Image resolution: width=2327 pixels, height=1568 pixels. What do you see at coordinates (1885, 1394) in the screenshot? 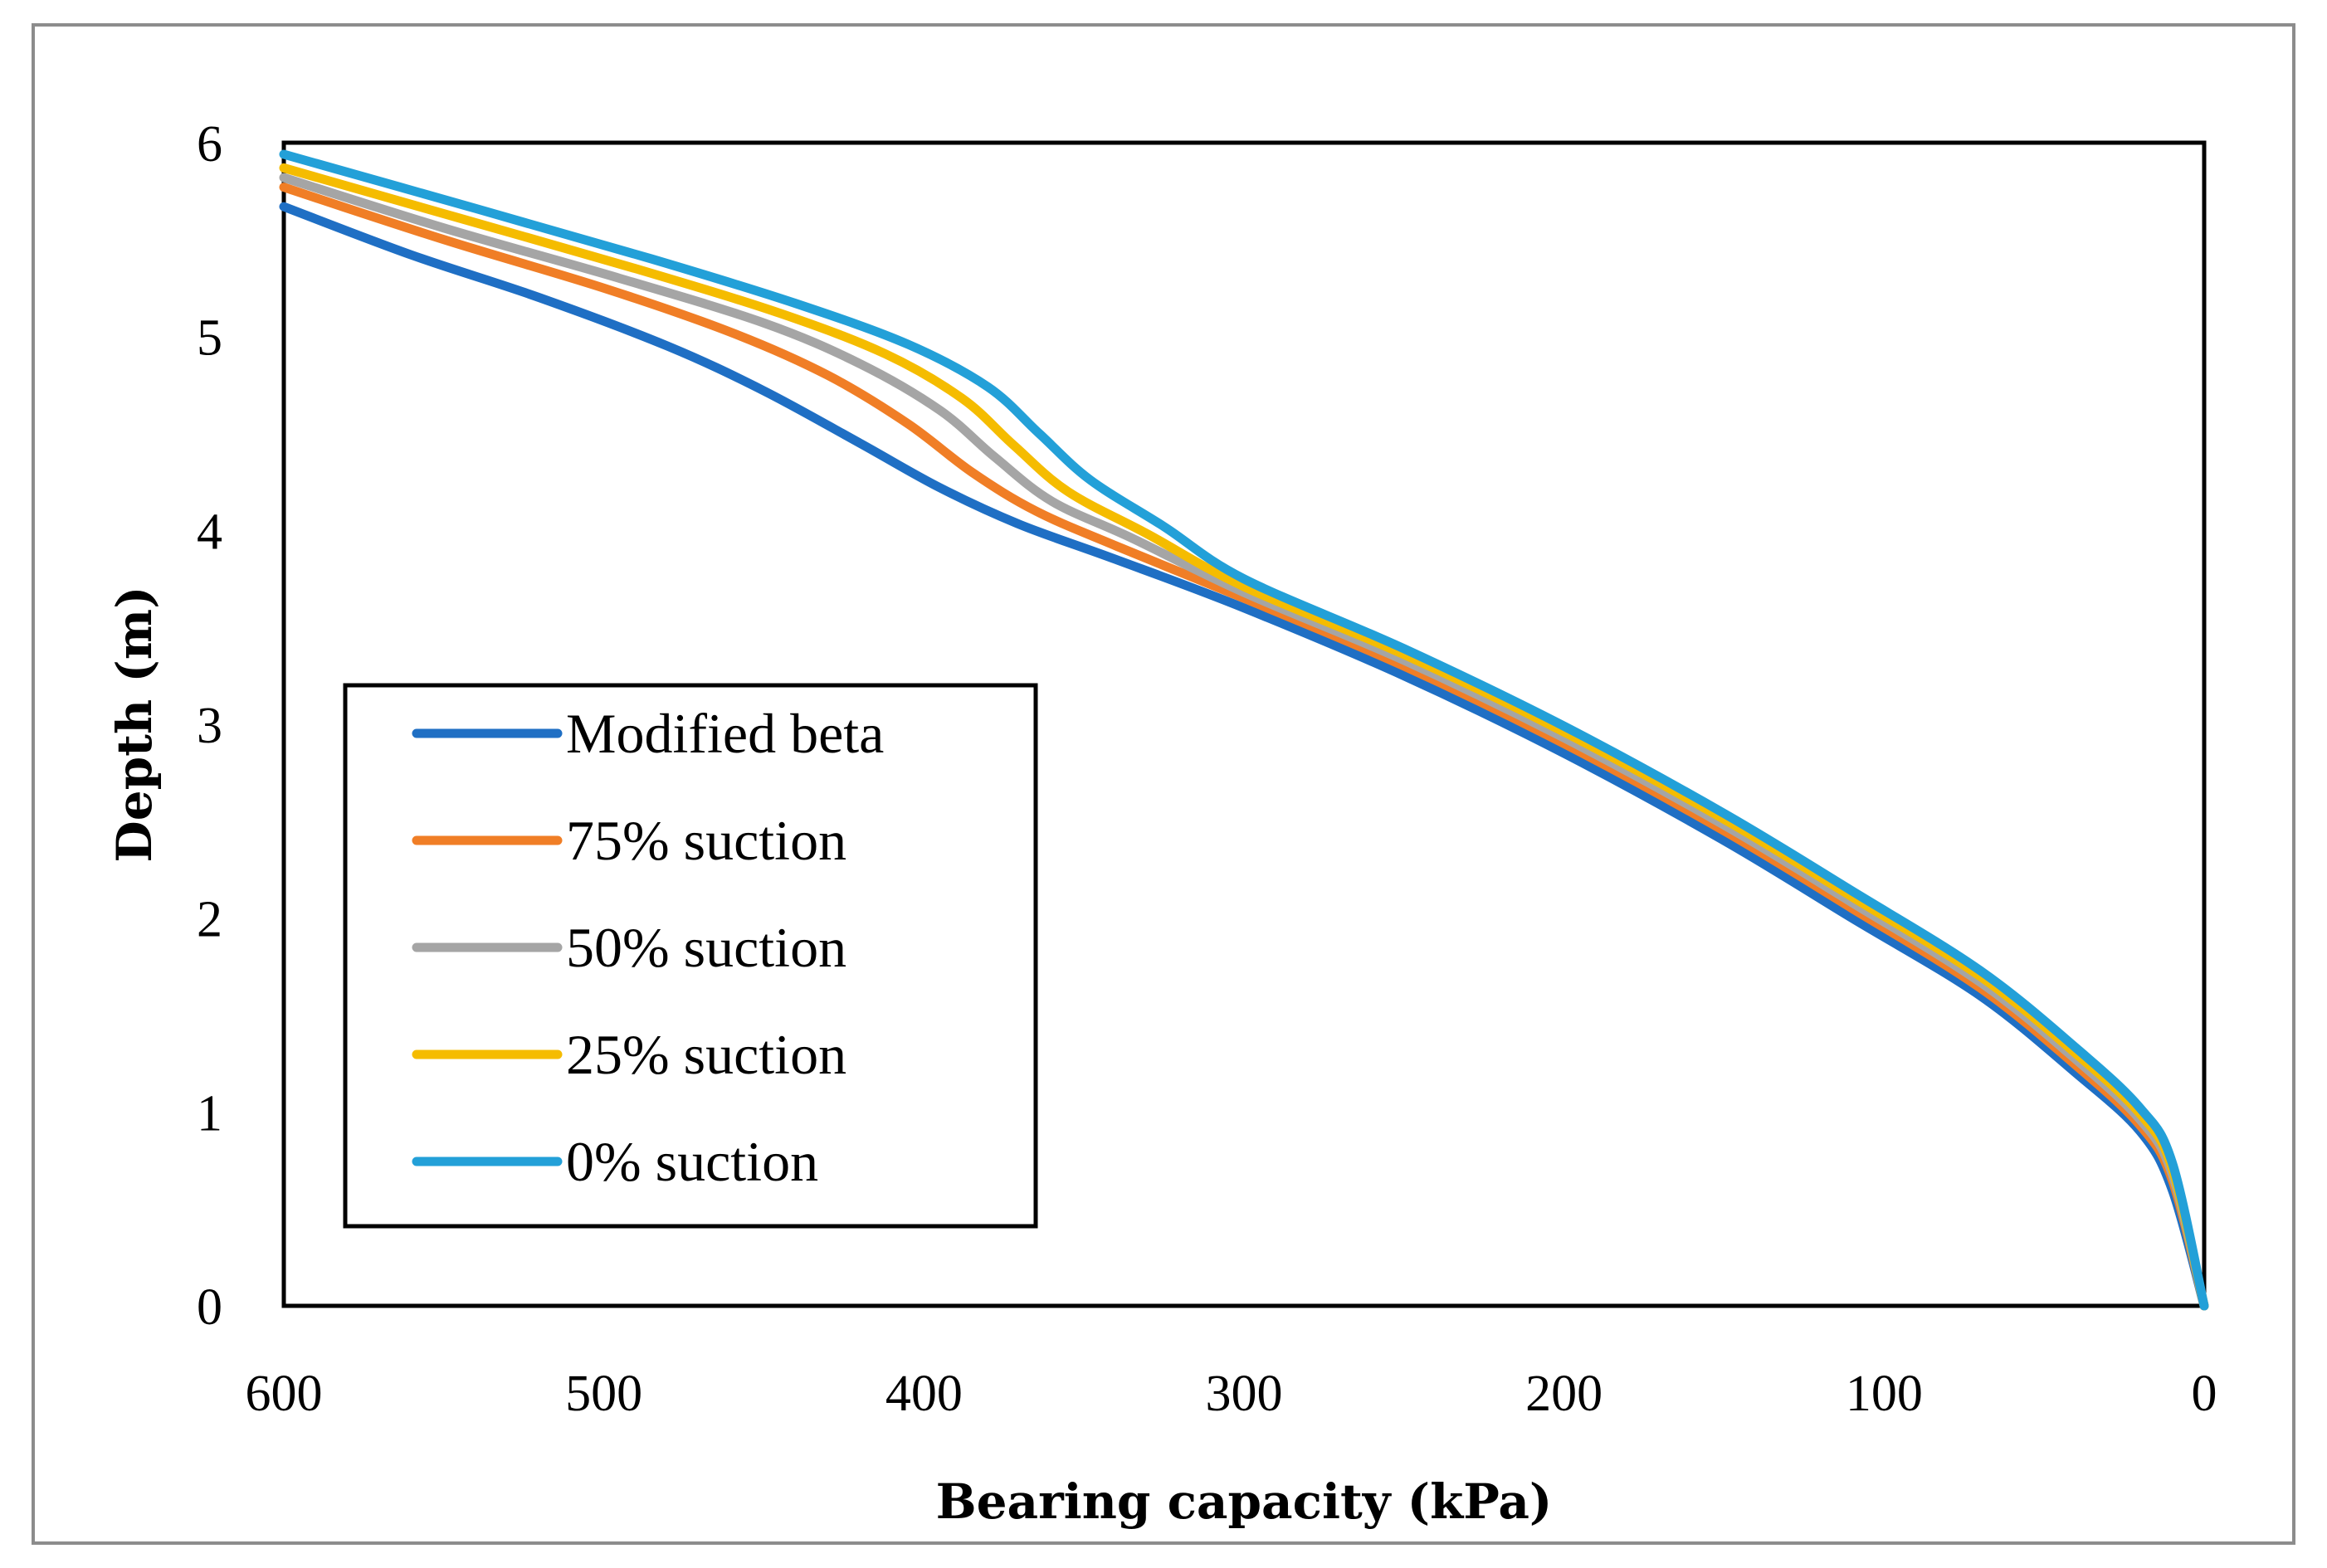
I see `x-tick-label: 100` at bounding box center [1885, 1394].